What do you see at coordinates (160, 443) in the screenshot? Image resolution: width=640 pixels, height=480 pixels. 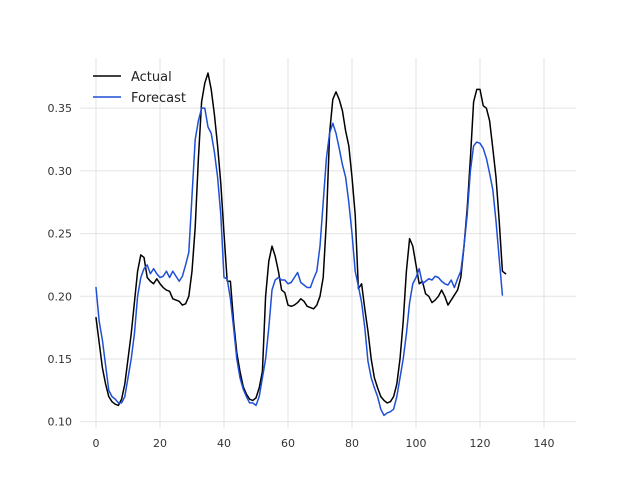 I see `x-tick-label: 20` at bounding box center [160, 443].